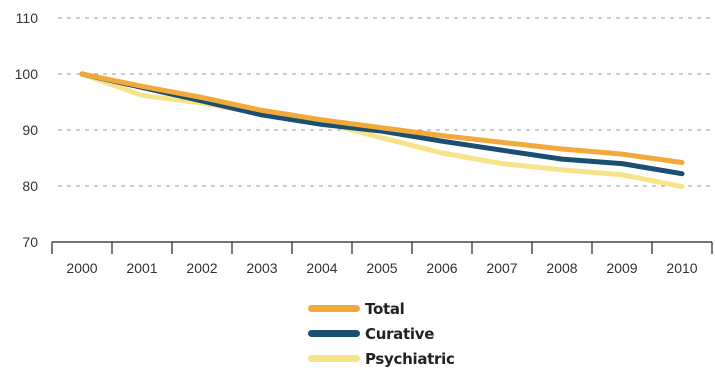  What do you see at coordinates (141, 268) in the screenshot?
I see `x-tick-label: 2001` at bounding box center [141, 268].